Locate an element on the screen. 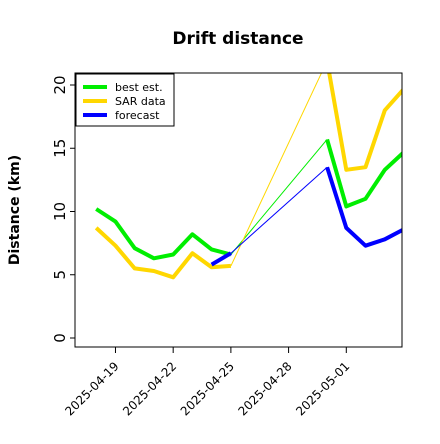  legend-label-sar-data: SAR data is located at coordinates (140, 101).